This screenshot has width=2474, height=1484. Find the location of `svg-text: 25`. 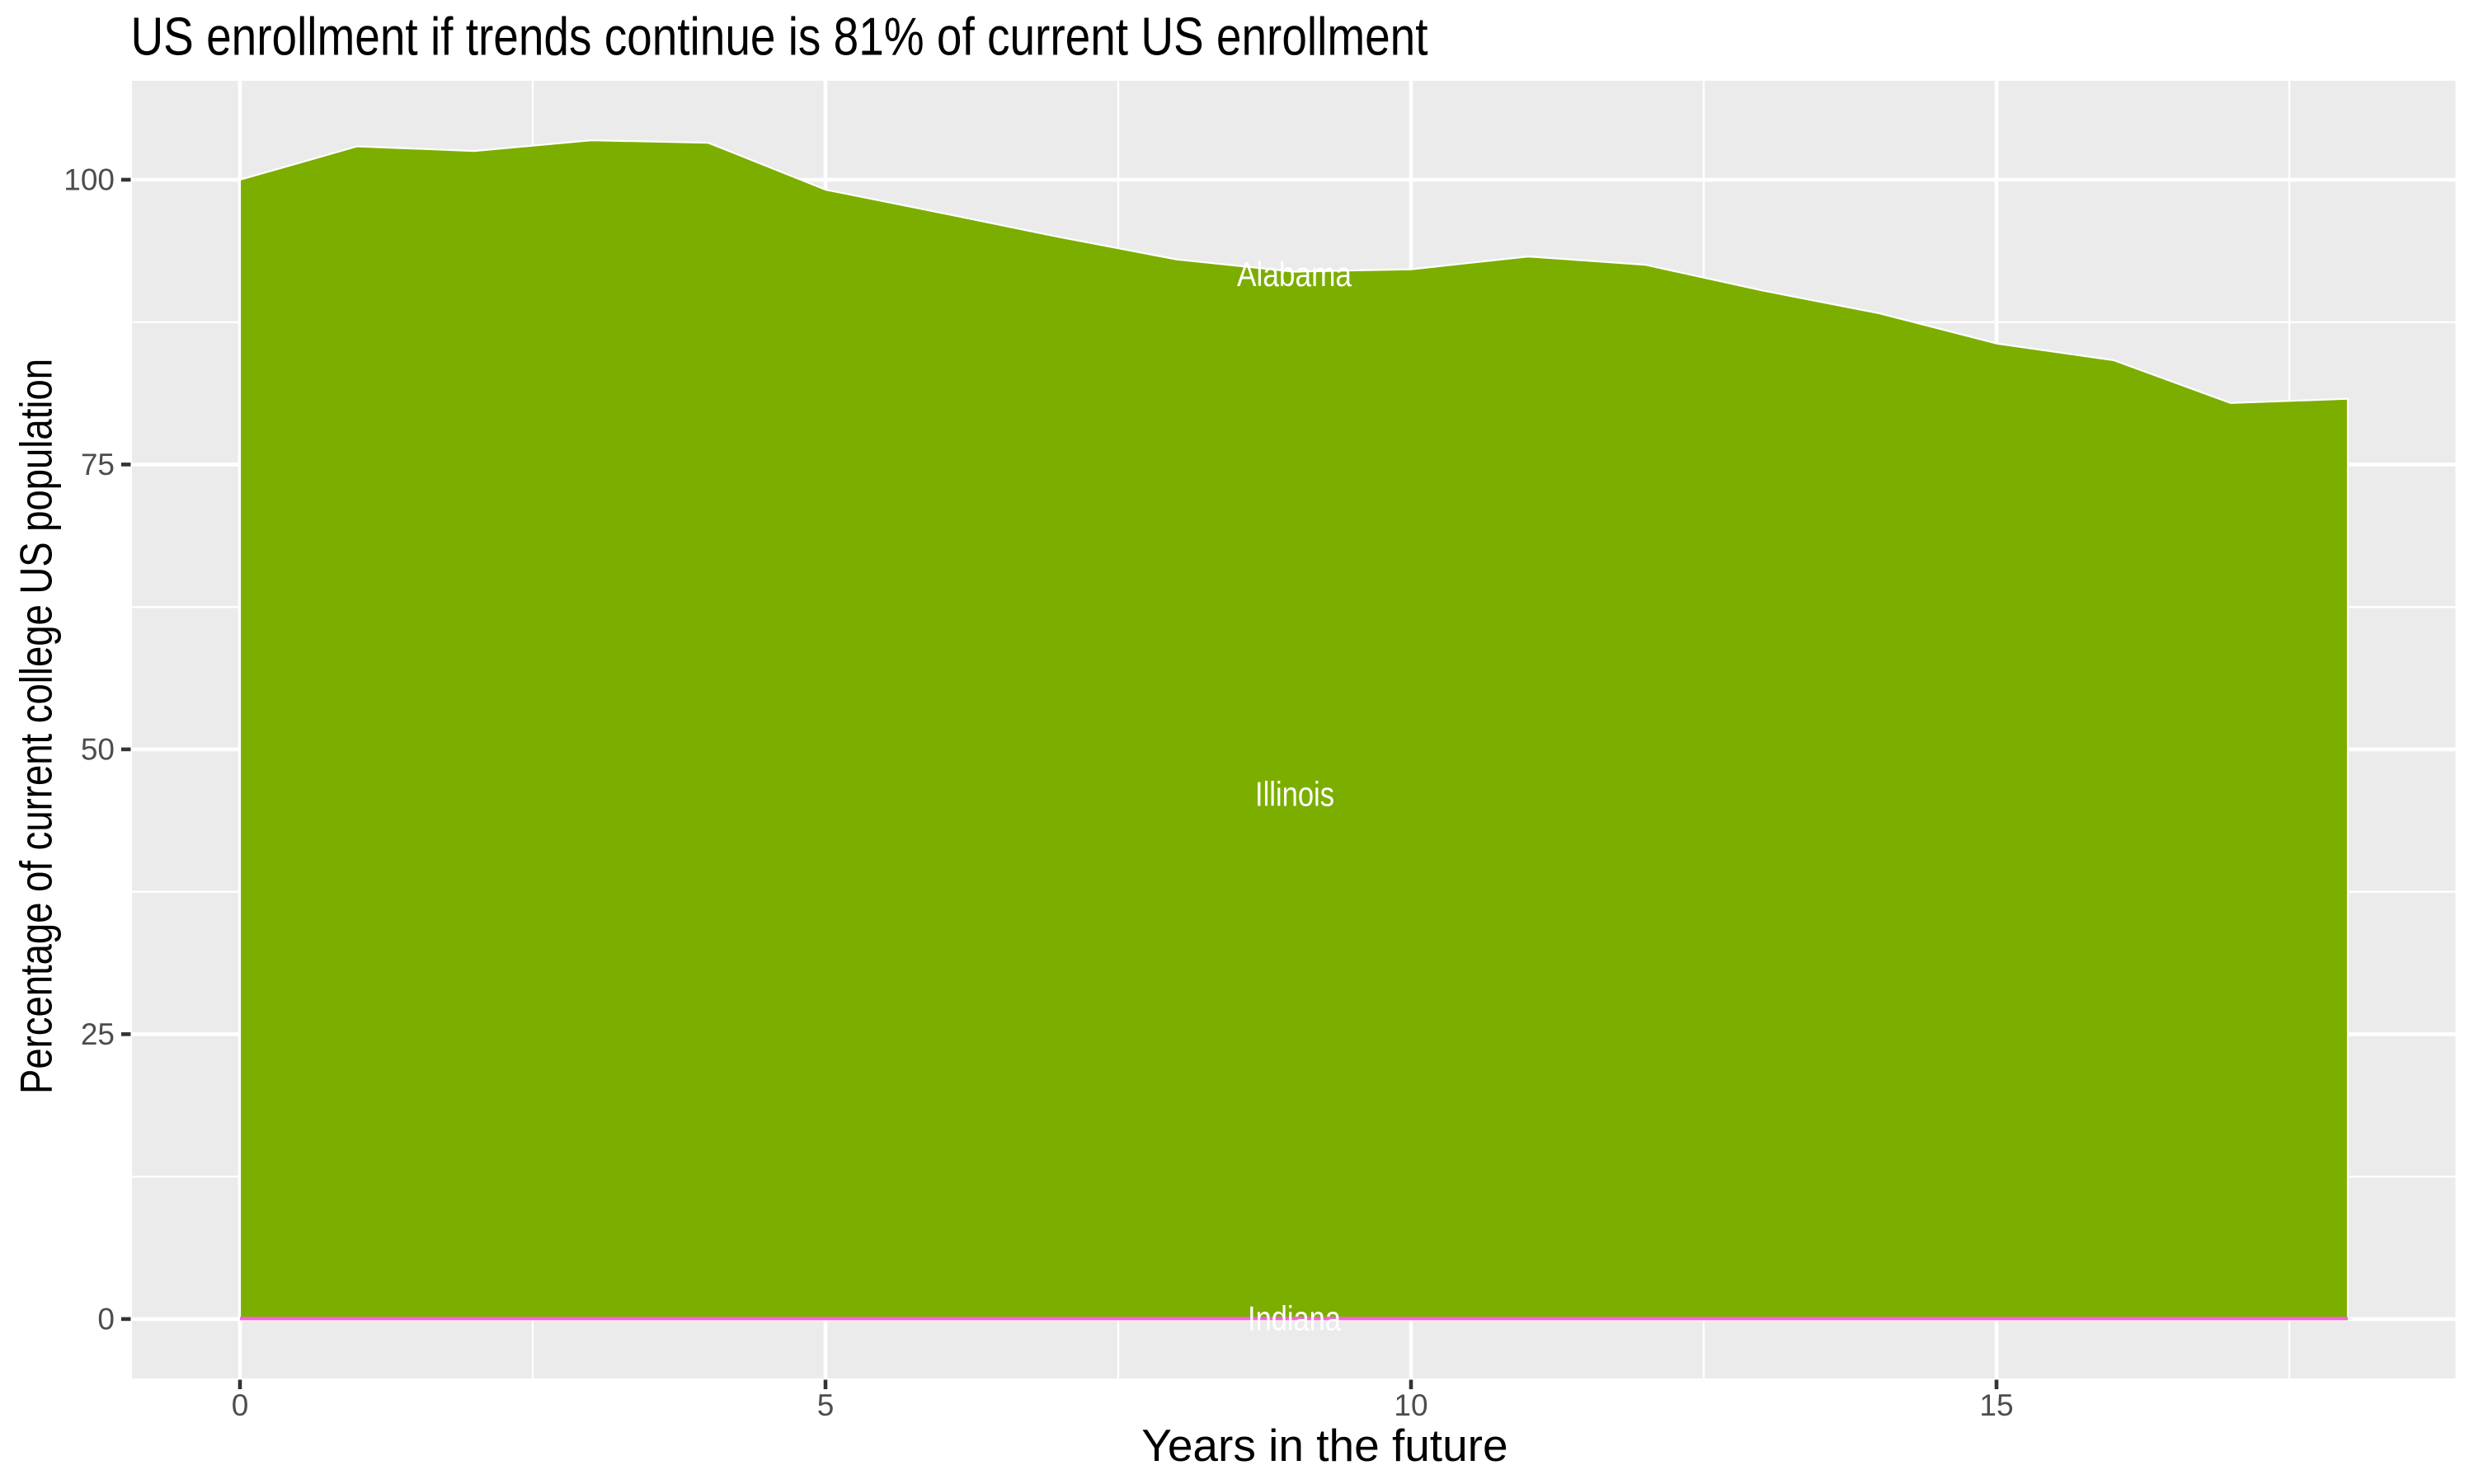

svg-text: 25 is located at coordinates (98, 1034).